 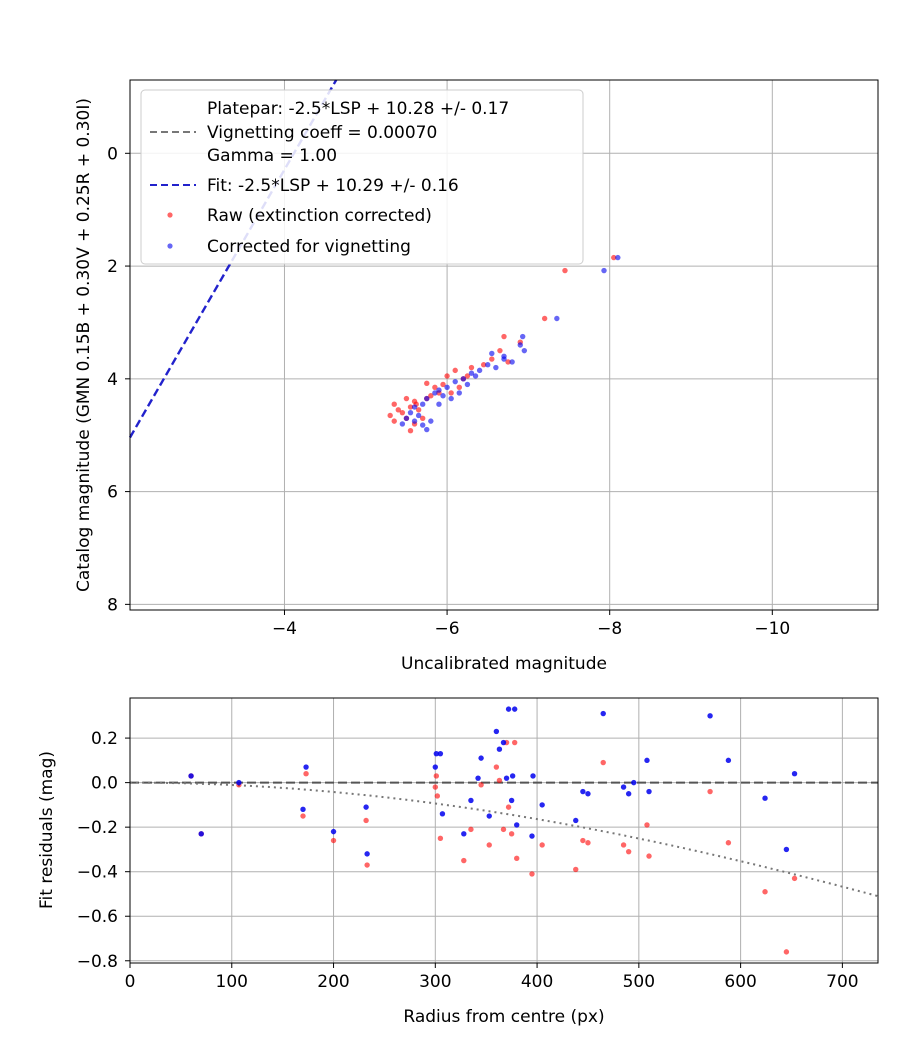 What do you see at coordinates (609, 629) in the screenshot?
I see `top-x-tick-label: −8` at bounding box center [609, 629].